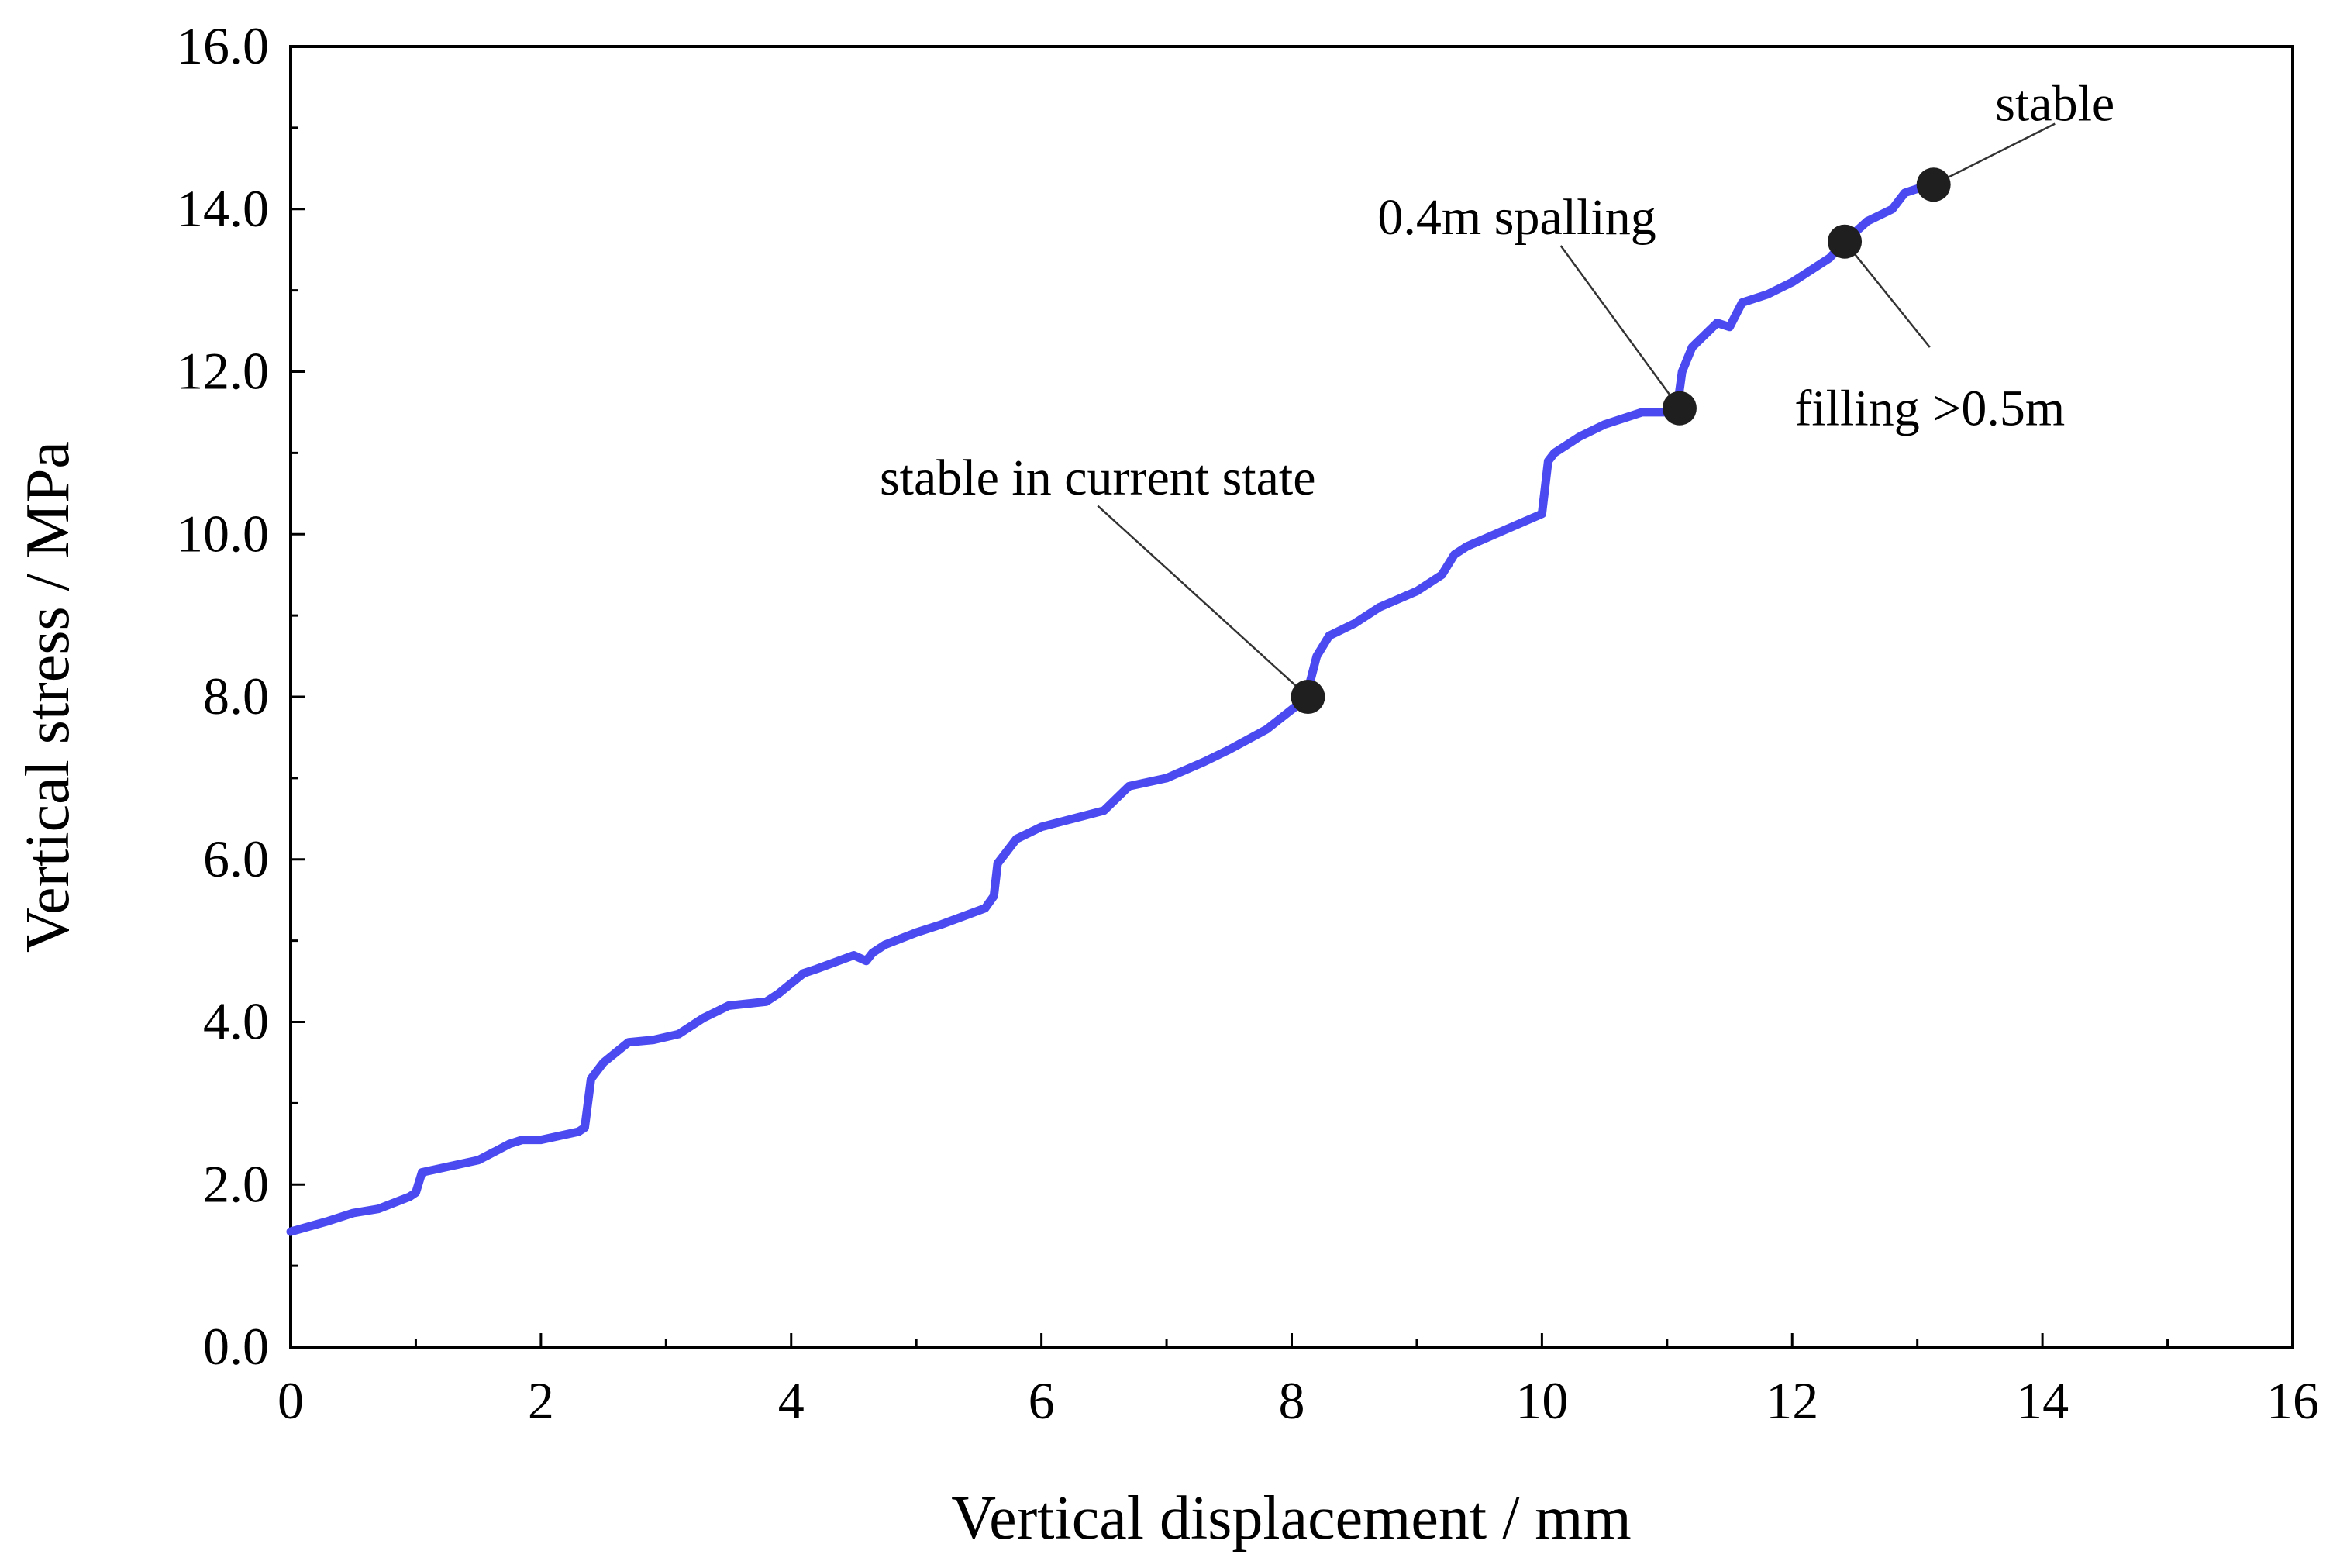 This screenshot has height=1568, width=2333. Describe the element at coordinates (223, 208) in the screenshot. I see `y-tick-label: 14.0` at that location.